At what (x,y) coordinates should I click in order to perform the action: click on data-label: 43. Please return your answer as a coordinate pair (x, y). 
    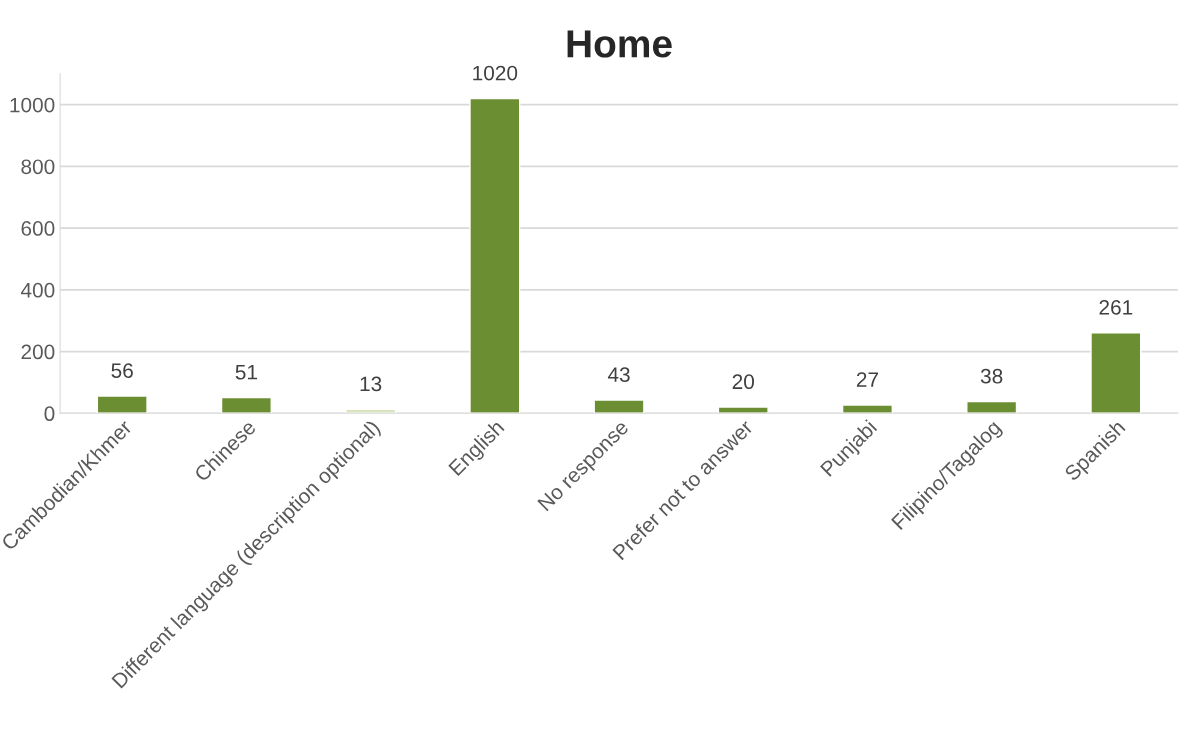
    Looking at the image, I should click on (618, 374).